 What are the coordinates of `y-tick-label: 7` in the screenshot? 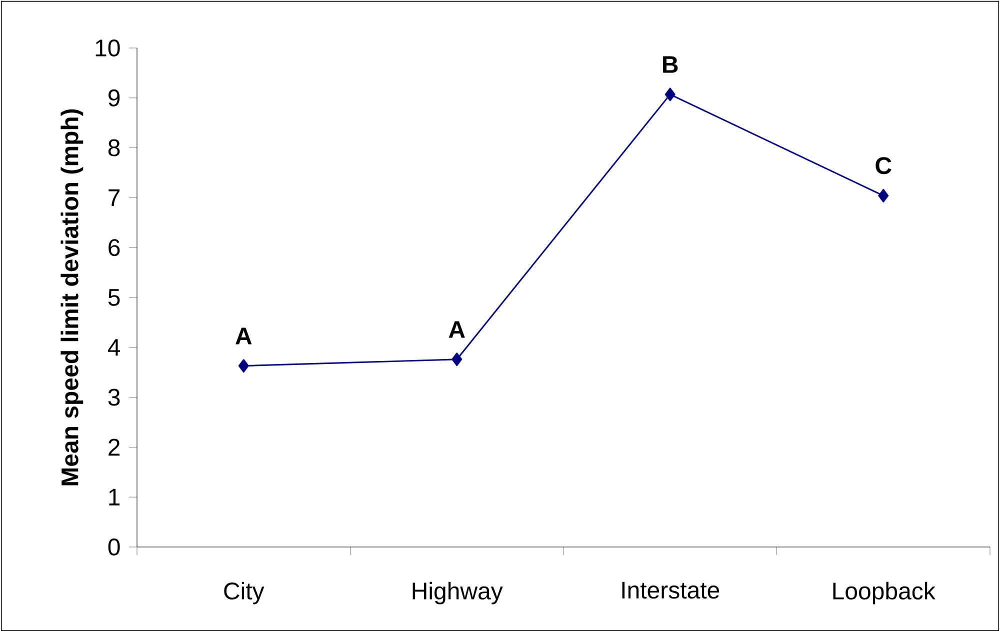 It's located at (114, 197).